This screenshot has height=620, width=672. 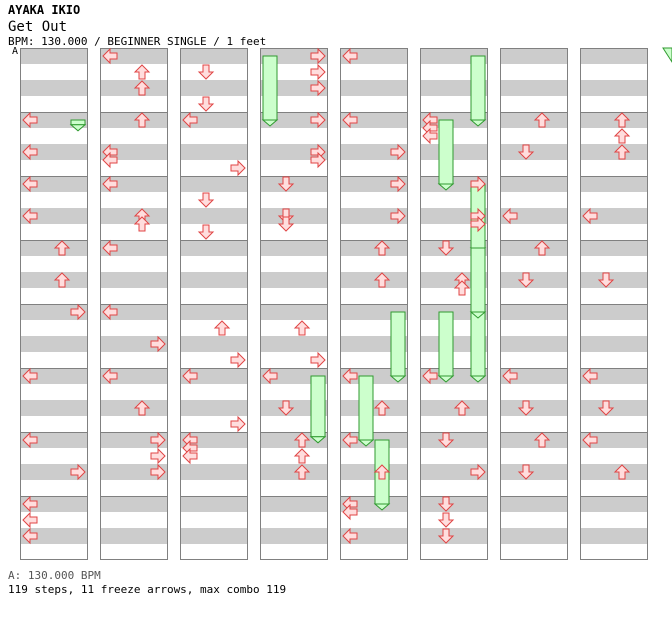 What do you see at coordinates (54, 575) in the screenshot?
I see `bpm-summary: A: 130.000 BPM` at bounding box center [54, 575].